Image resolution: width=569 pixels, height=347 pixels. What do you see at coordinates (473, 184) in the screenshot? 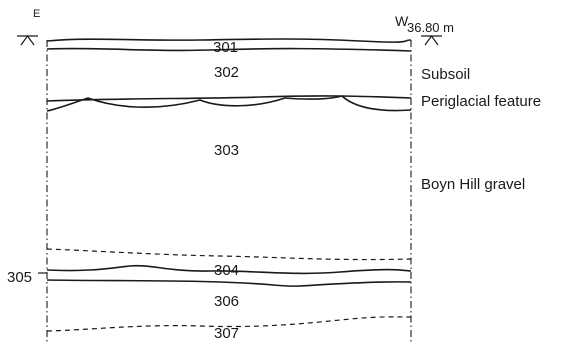
I see `label-boyn-hill-gravel: Boyn Hill gravel` at bounding box center [473, 184].